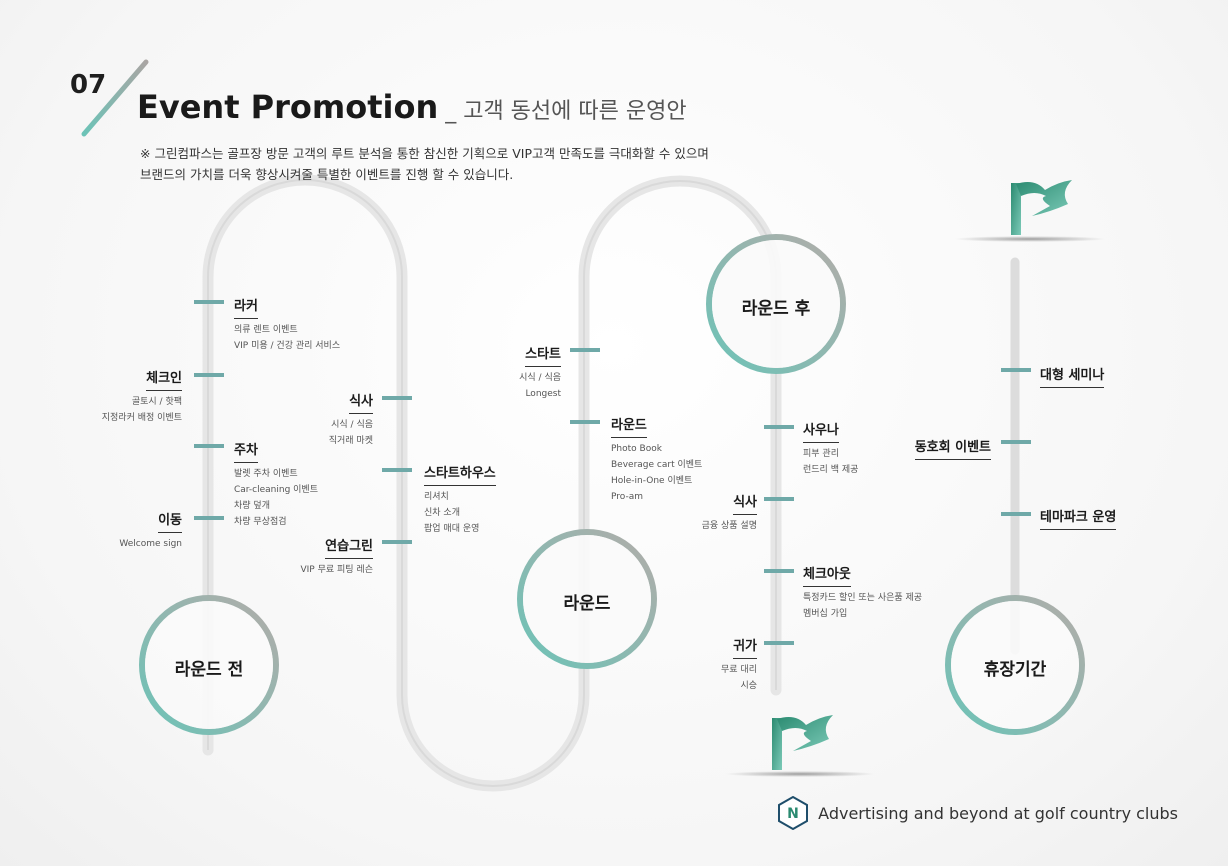  What do you see at coordinates (156, 402) in the screenshot?
I see `node-checkin-sub: 골토시 / 핫팩` at bounding box center [156, 402].